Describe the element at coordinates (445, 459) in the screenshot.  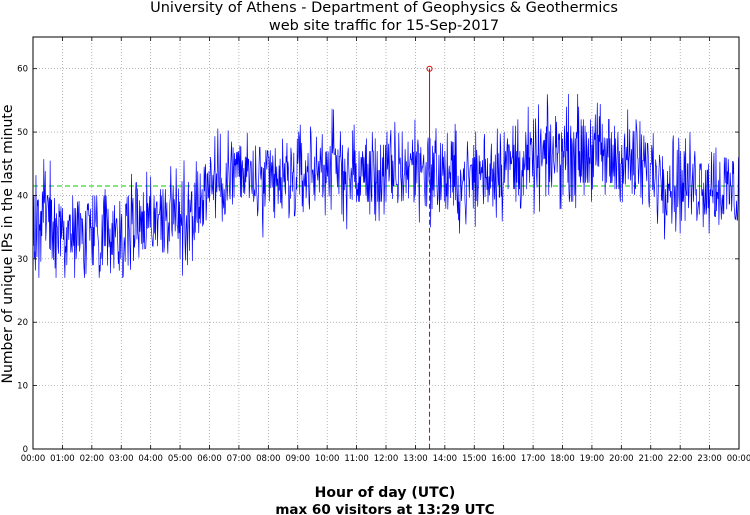
I see `x-tick-label: 14:00` at that location.